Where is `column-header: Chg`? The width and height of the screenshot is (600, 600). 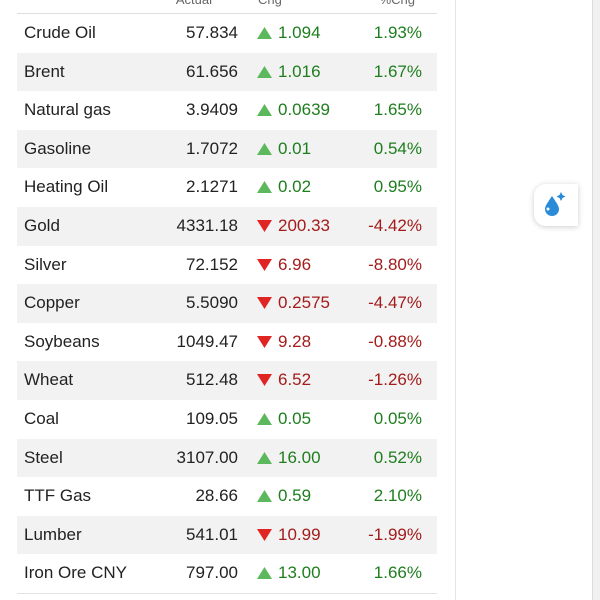 column-header: Chg is located at coordinates (270, 3).